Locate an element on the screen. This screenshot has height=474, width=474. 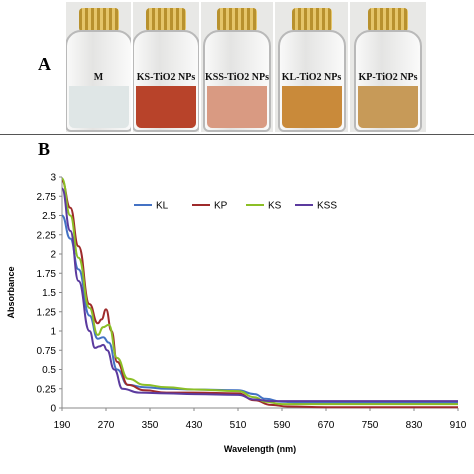
panel-a-label: A is located at coordinates (44, 64).